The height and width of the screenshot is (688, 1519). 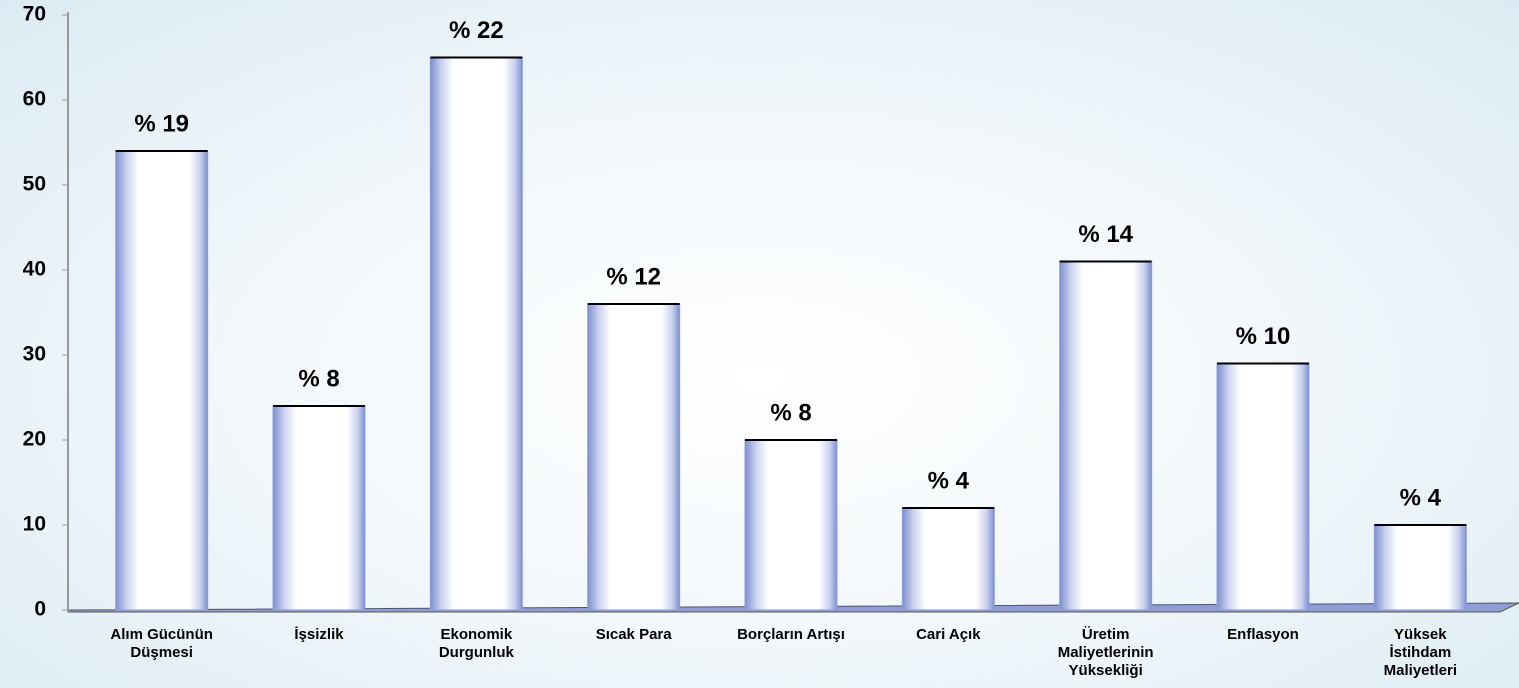 I want to click on y-tick-label: 20, so click(x=34, y=439).